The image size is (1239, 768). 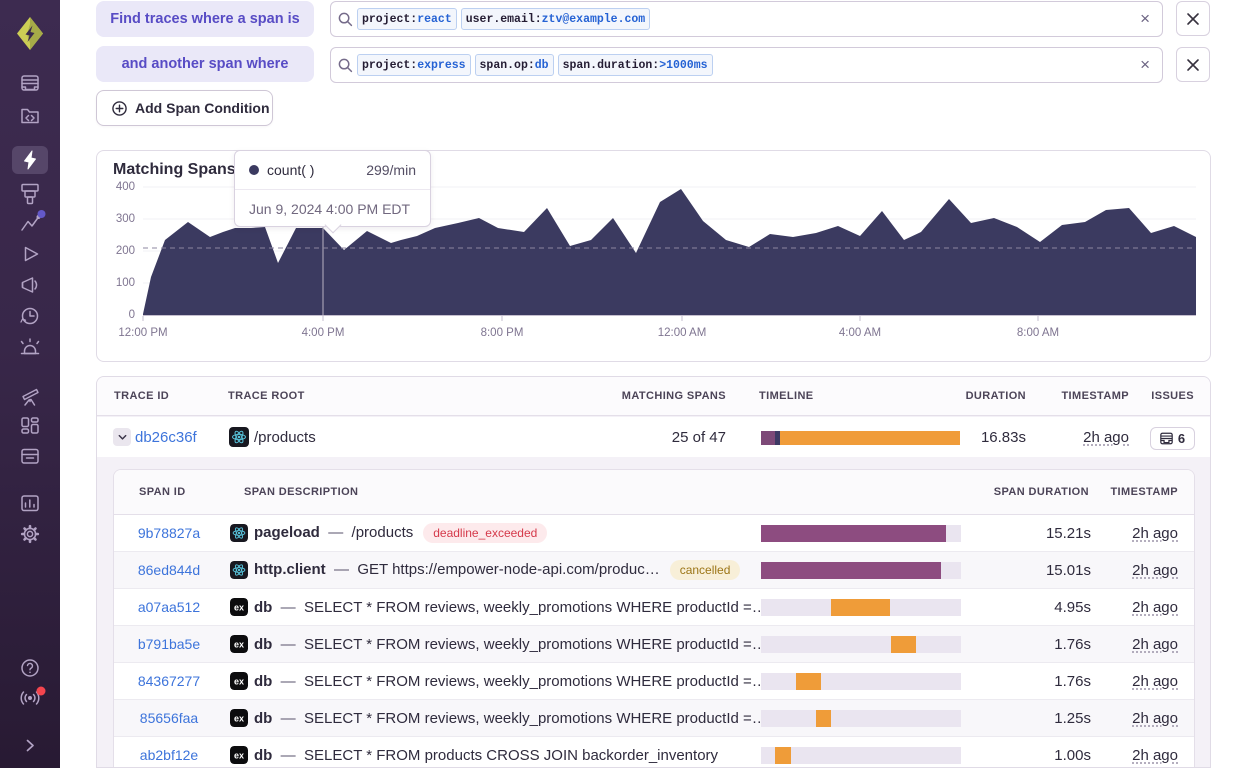 I want to click on svg-text: 4:00 AM, so click(x=860, y=333).